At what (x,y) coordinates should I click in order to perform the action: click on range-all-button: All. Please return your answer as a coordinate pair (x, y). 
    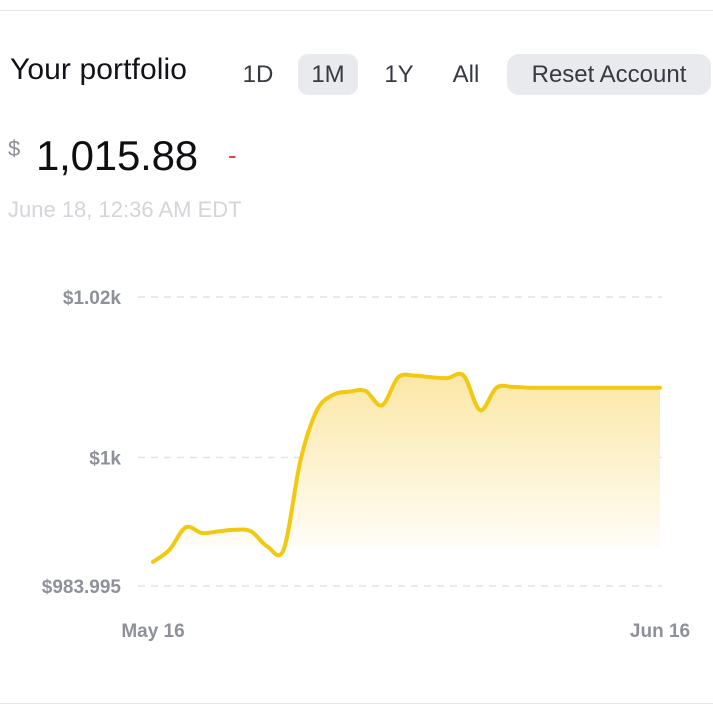
    Looking at the image, I should click on (466, 74).